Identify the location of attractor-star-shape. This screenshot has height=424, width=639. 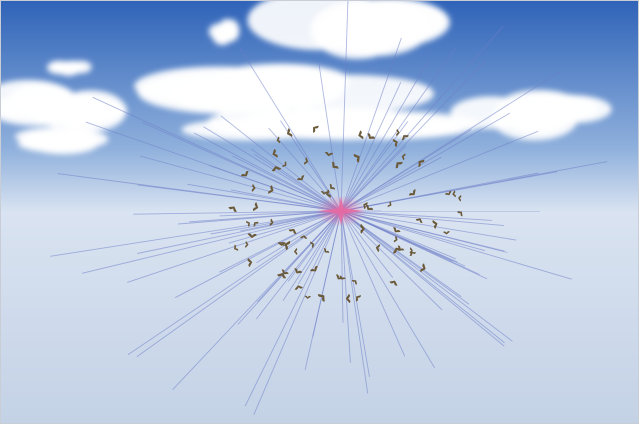
(341, 211).